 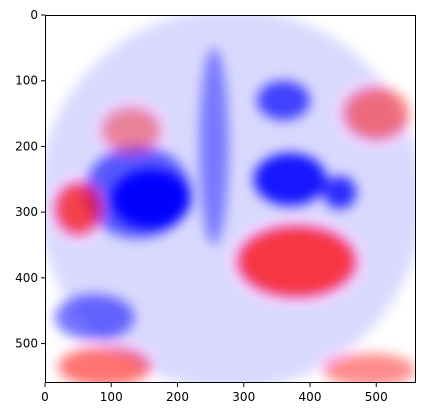 What do you see at coordinates (26, 212) in the screenshot?
I see `y-tick-label: 300` at bounding box center [26, 212].